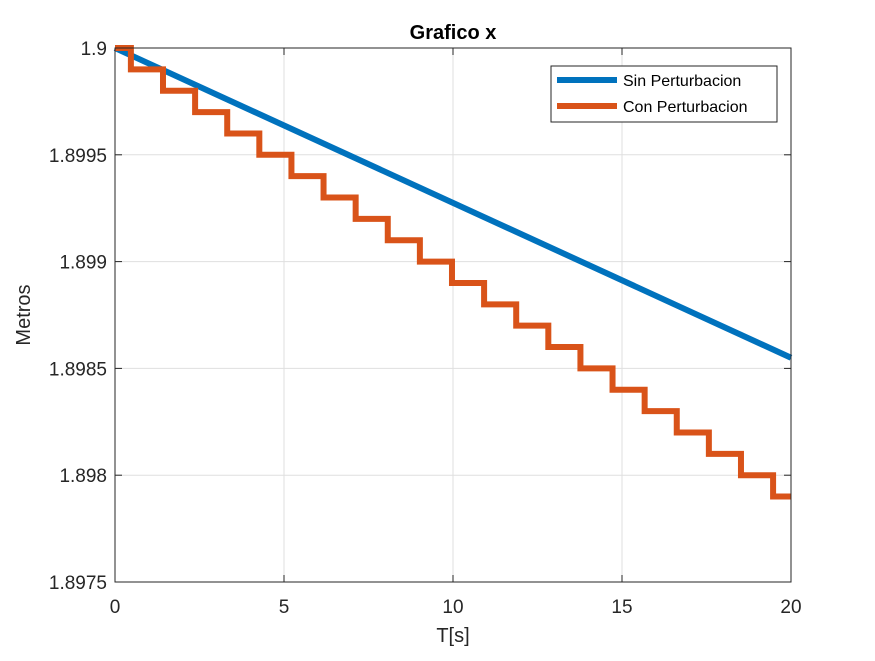 Image resolution: width=875 pixels, height=661 pixels. I want to click on y-tick-label: 1.898, so click(83, 476).